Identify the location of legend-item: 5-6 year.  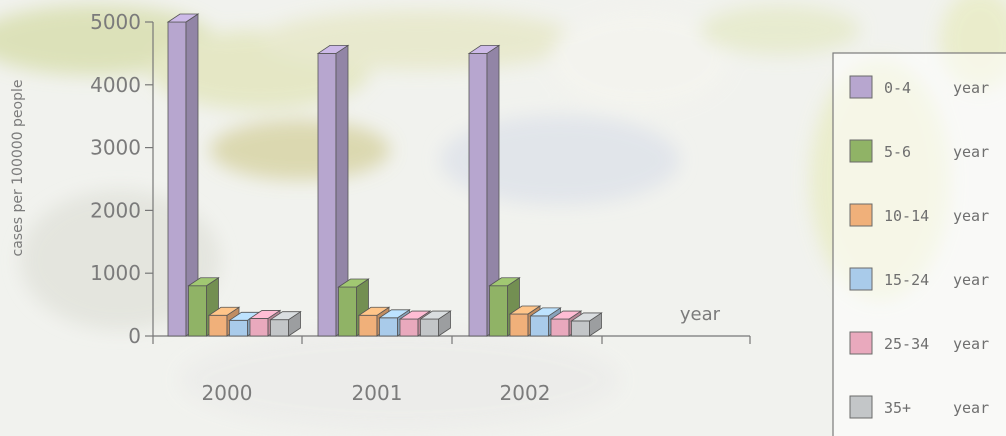
(919, 151).